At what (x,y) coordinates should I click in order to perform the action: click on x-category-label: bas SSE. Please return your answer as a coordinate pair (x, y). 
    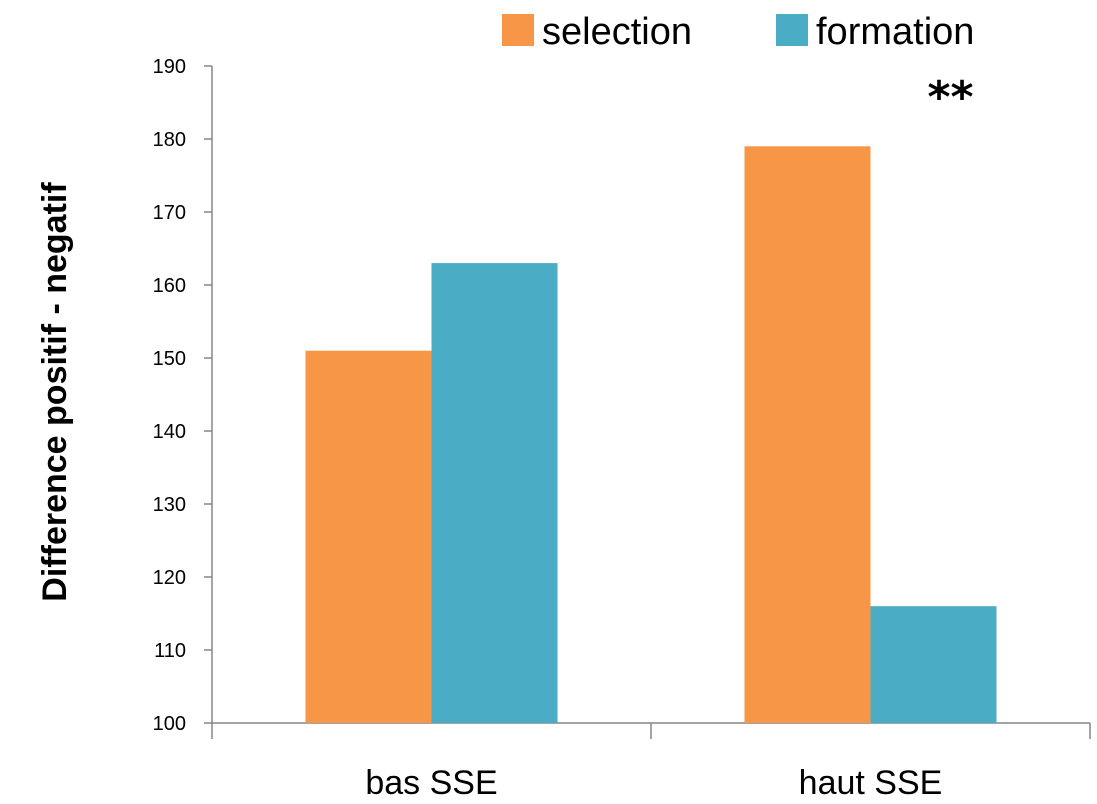
    Looking at the image, I should click on (431, 783).